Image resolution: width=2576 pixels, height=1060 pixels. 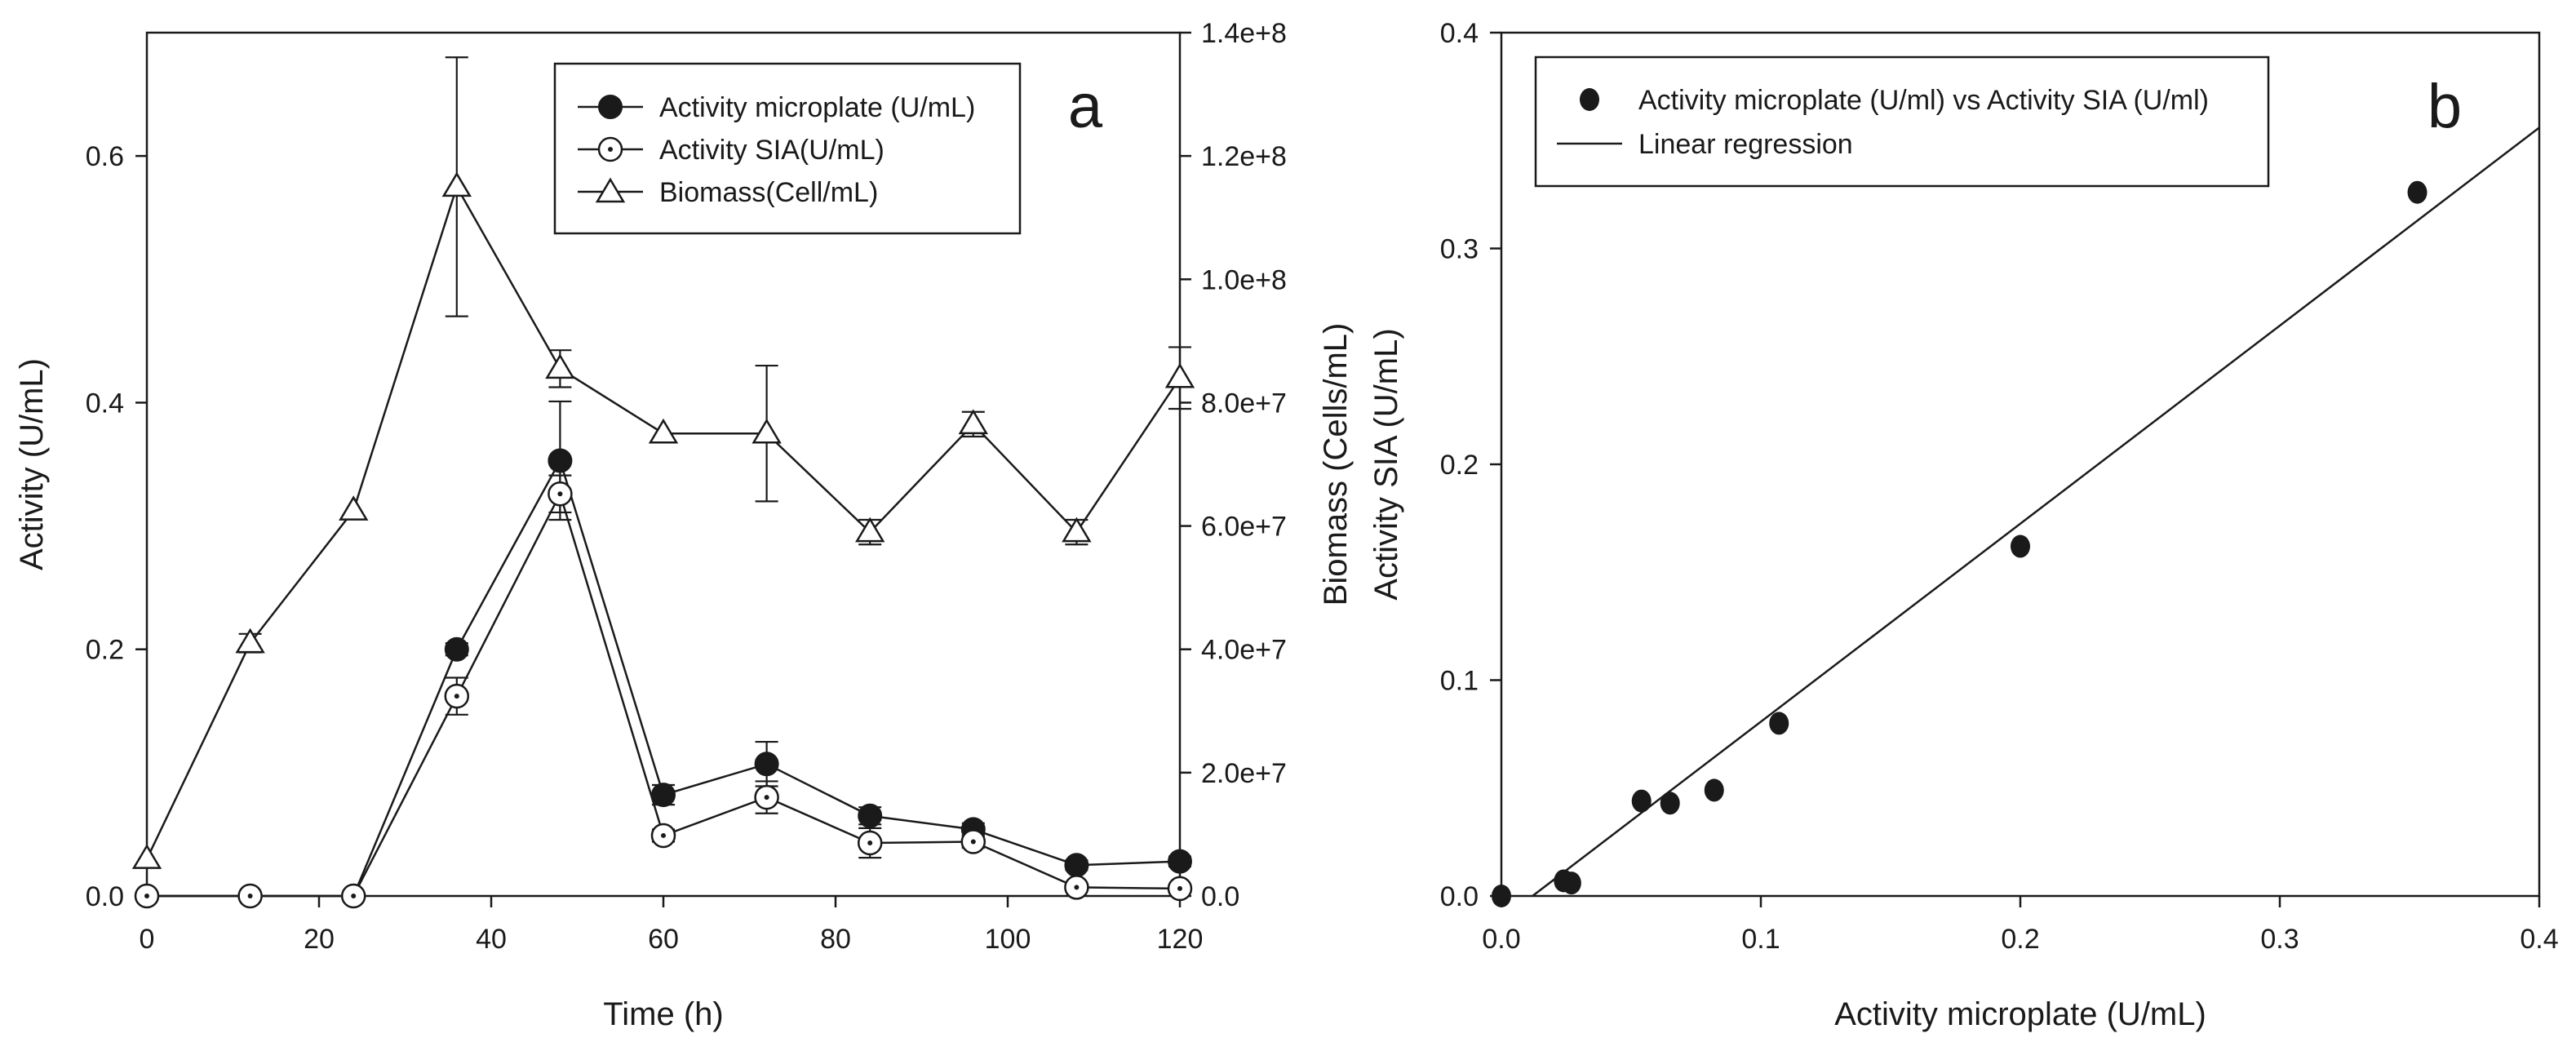 I want to click on panel-a-y2-label: Biomass (Cells/mL), so click(x=1336, y=464).